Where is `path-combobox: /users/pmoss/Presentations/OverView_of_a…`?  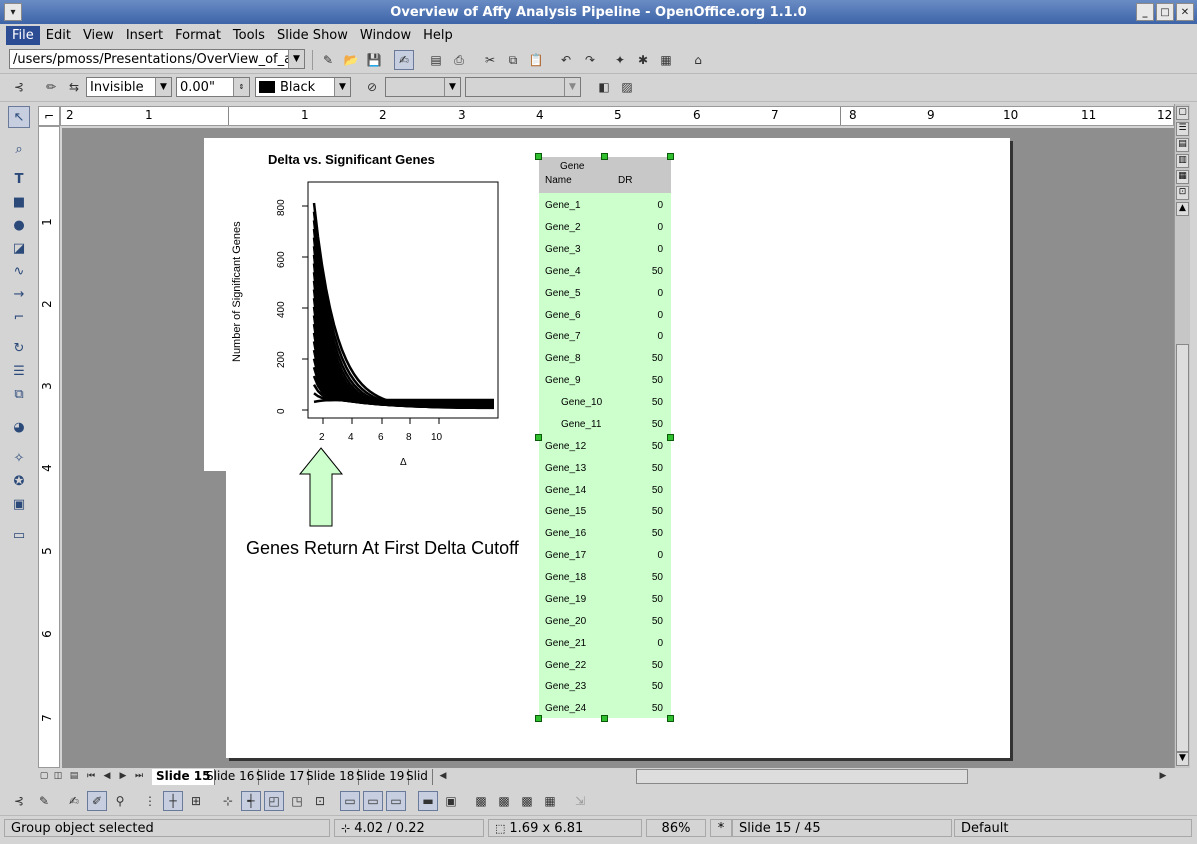
path-combobox: /users/pmoss/Presentations/OverView_of_a… is located at coordinates (157, 59).